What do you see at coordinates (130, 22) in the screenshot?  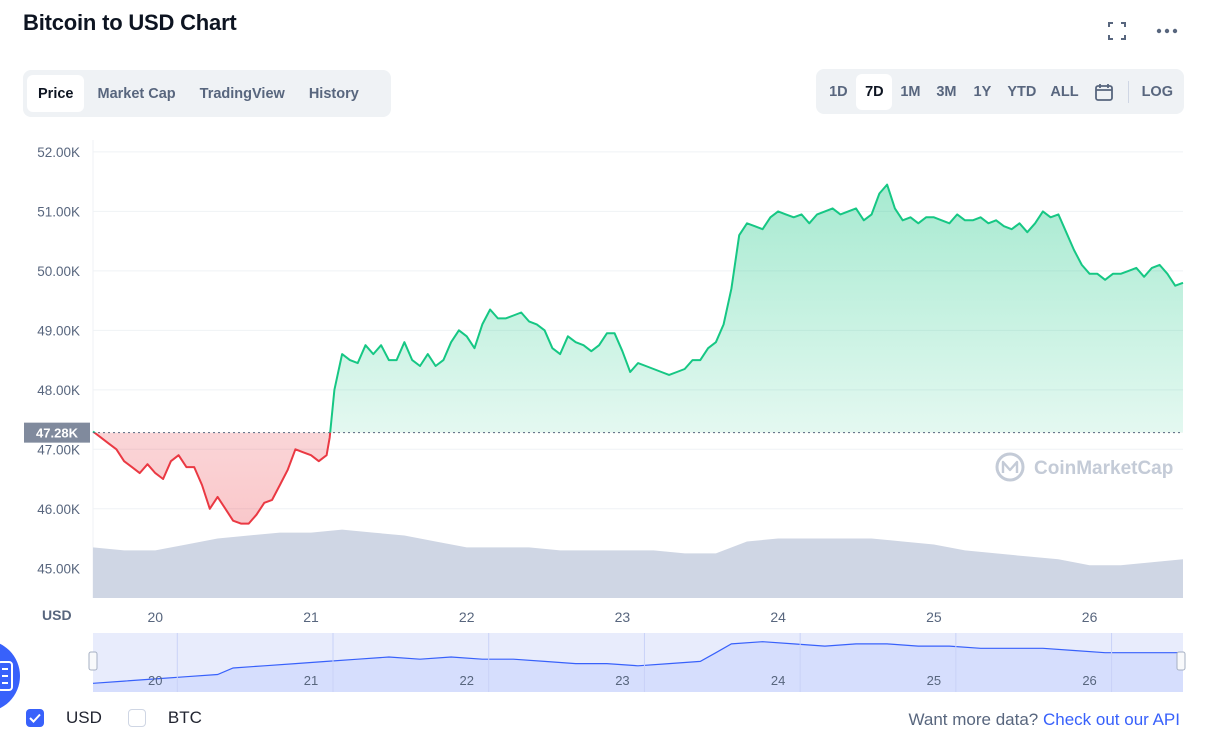 I see `page-title: Bitcoin to USD Chart` at bounding box center [130, 22].